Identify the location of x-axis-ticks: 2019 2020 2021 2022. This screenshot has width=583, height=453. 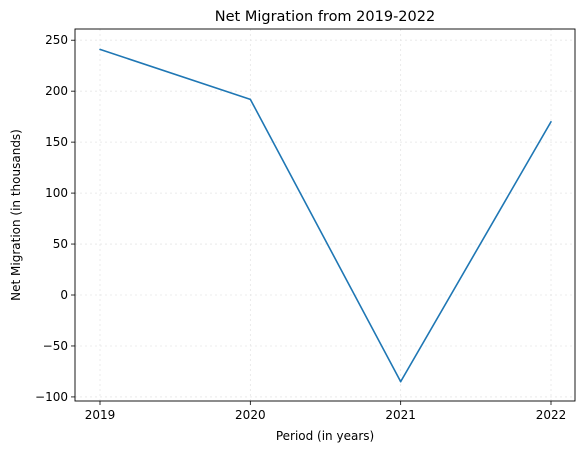
(326, 411).